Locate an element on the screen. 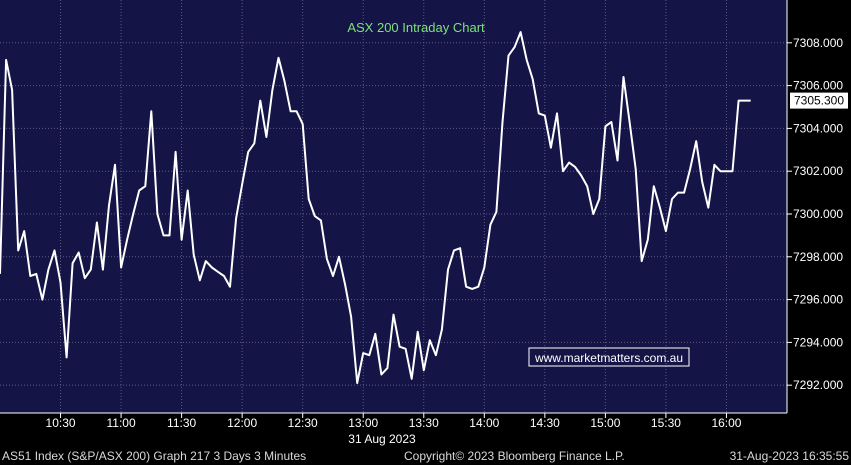 The width and height of the screenshot is (851, 465). y-tick-label: 7300.000 is located at coordinates (818, 214).